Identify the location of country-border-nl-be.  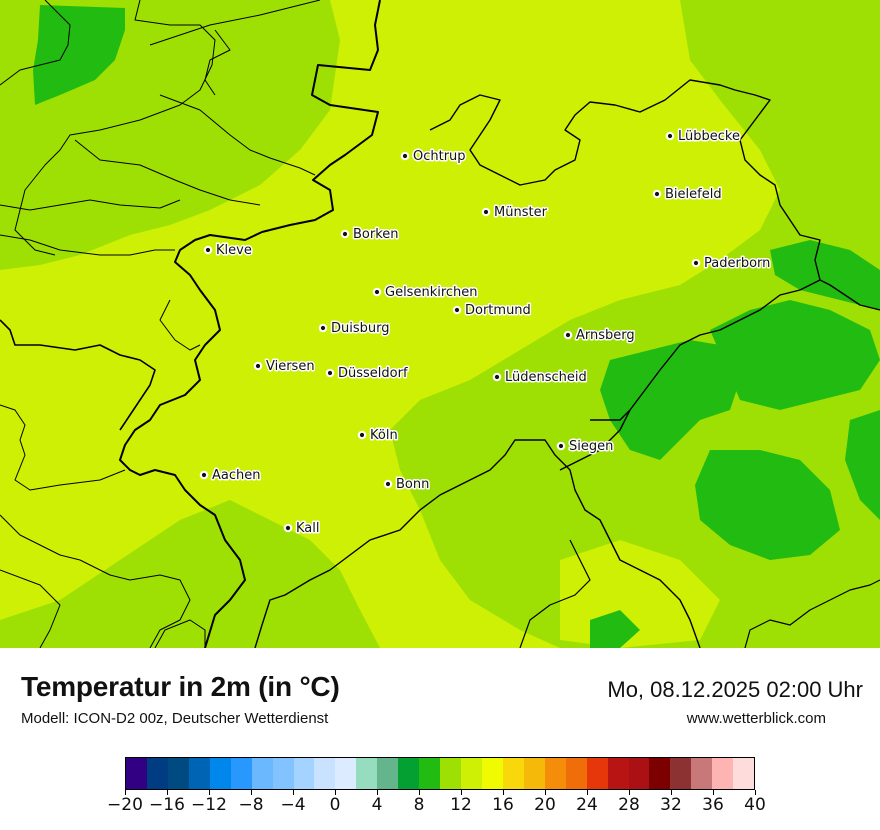
(78, 375).